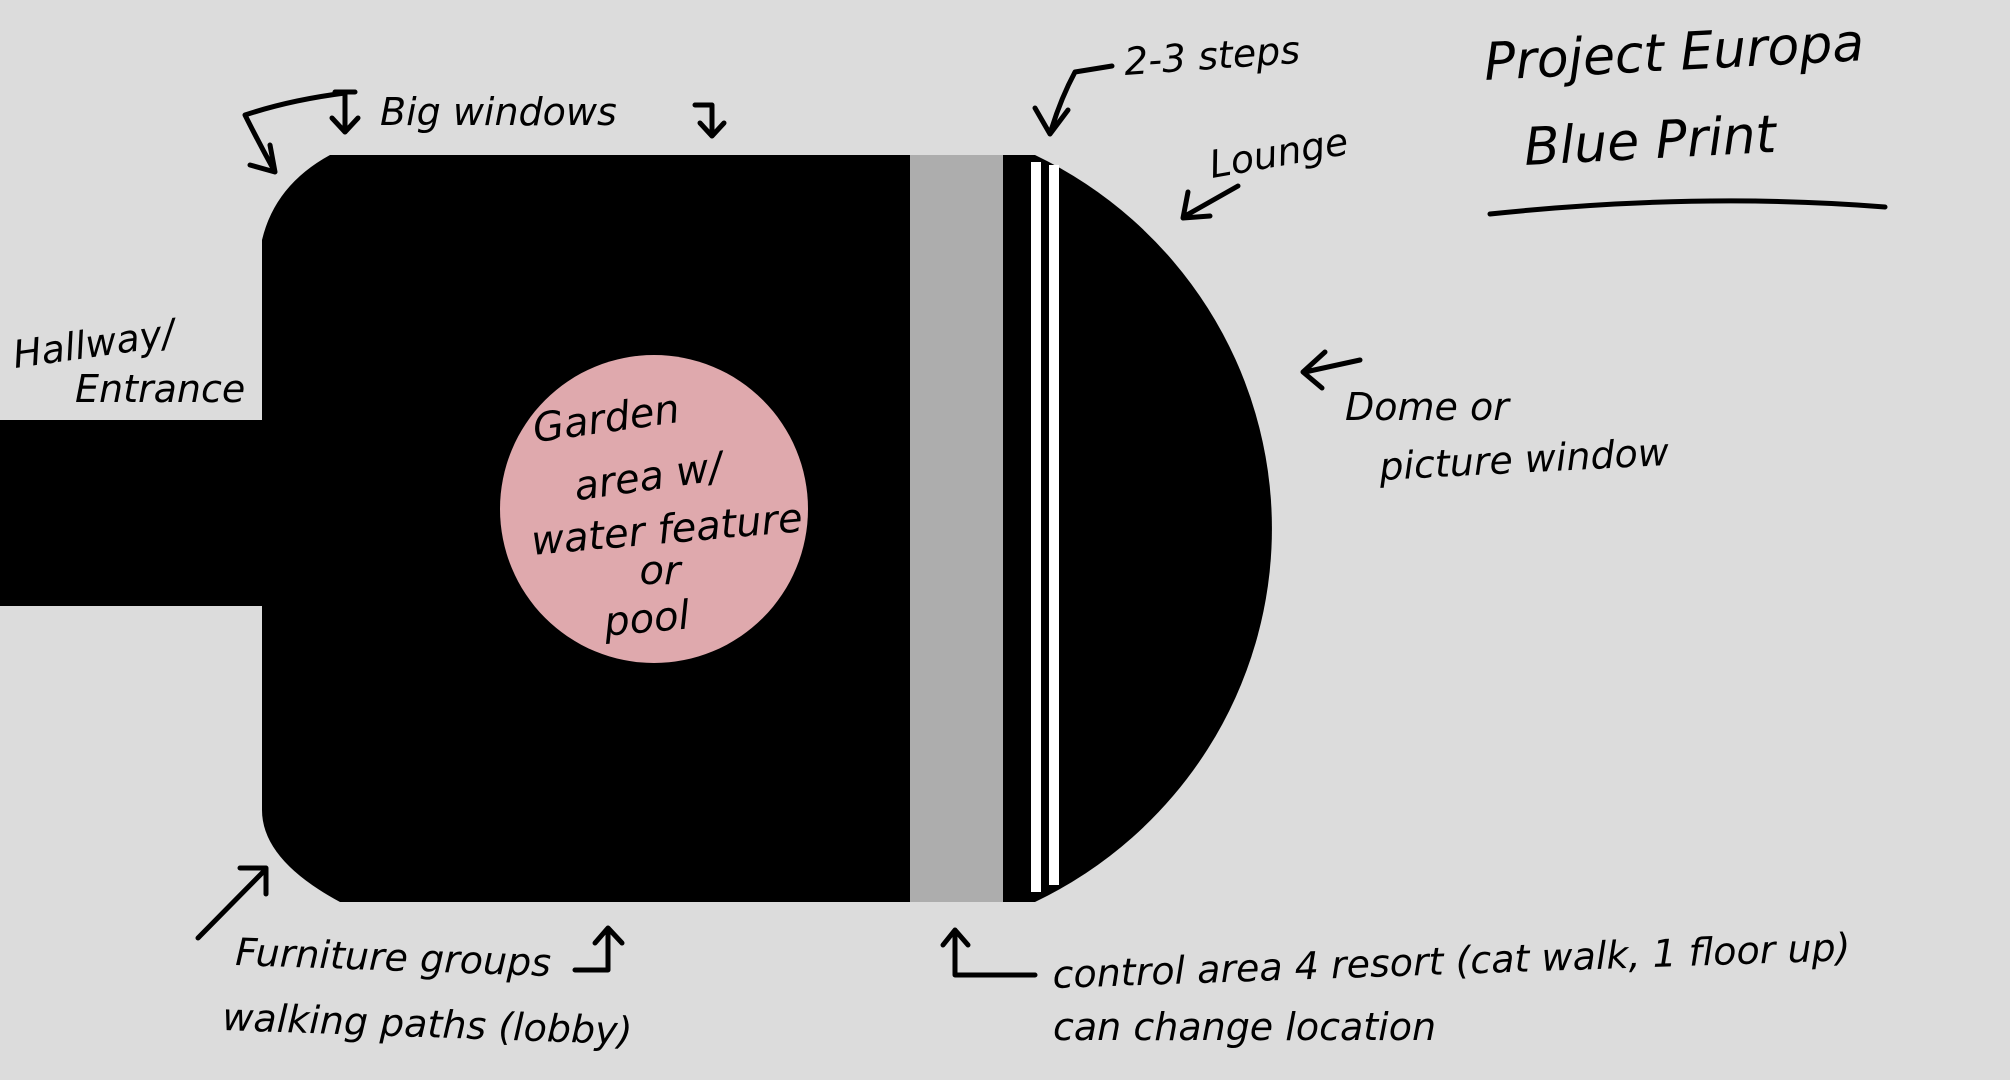 This screenshot has width=2010, height=1080. I want to click on big-windows-arrow-right, so click(709, 120).